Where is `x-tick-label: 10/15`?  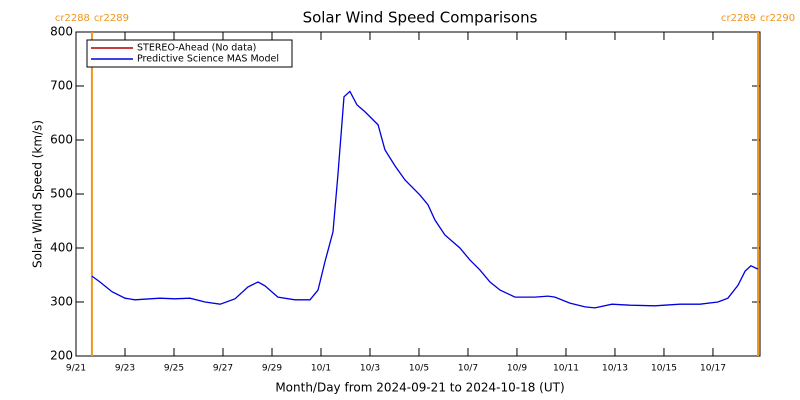
x-tick-label: 10/15 is located at coordinates (664, 369).